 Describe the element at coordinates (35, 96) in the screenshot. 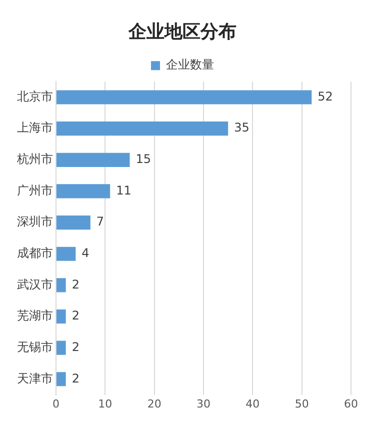

I see `y-tick-label: 北京市` at that location.